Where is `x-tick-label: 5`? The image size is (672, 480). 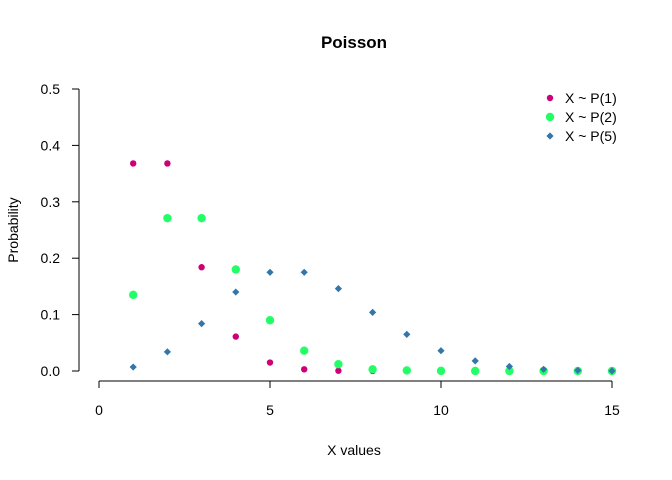 x-tick-label: 5 is located at coordinates (270, 410).